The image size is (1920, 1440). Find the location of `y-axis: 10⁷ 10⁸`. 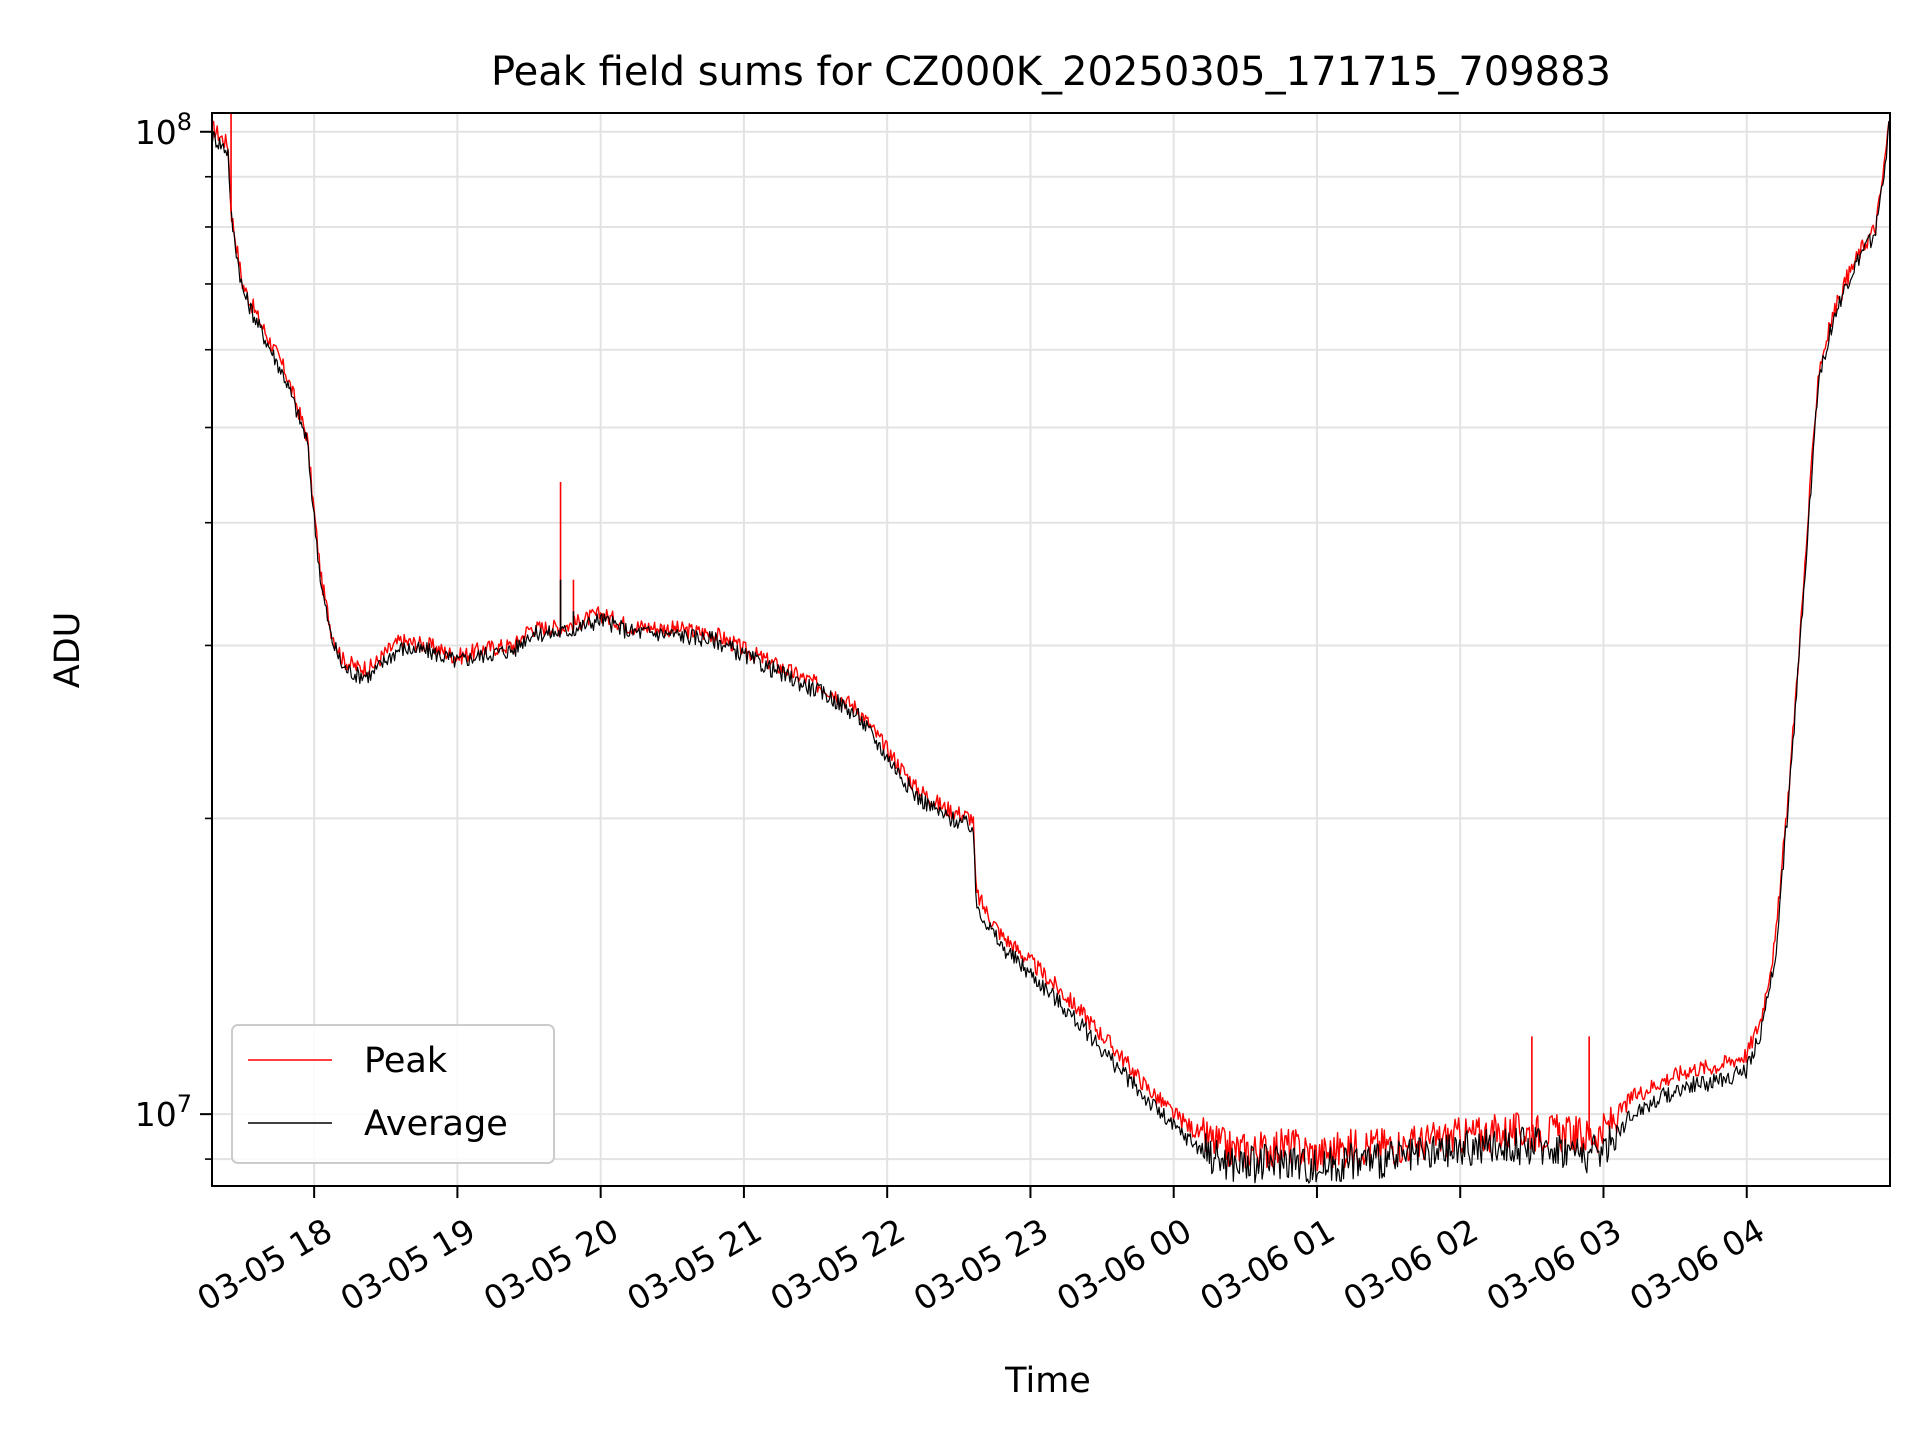

y-axis: 10⁷ 10⁸ is located at coordinates (173, 634).